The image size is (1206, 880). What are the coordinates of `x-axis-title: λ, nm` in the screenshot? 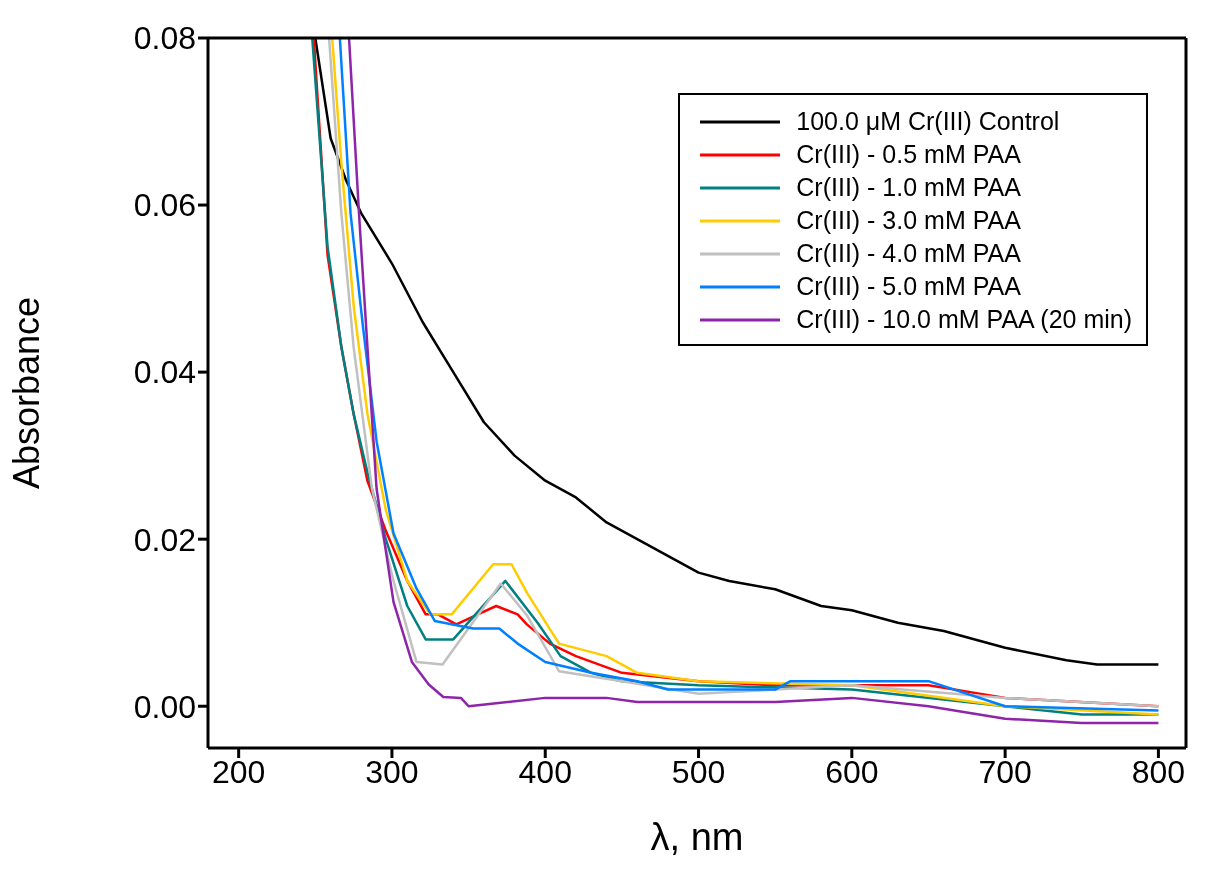 It's located at (697, 837).